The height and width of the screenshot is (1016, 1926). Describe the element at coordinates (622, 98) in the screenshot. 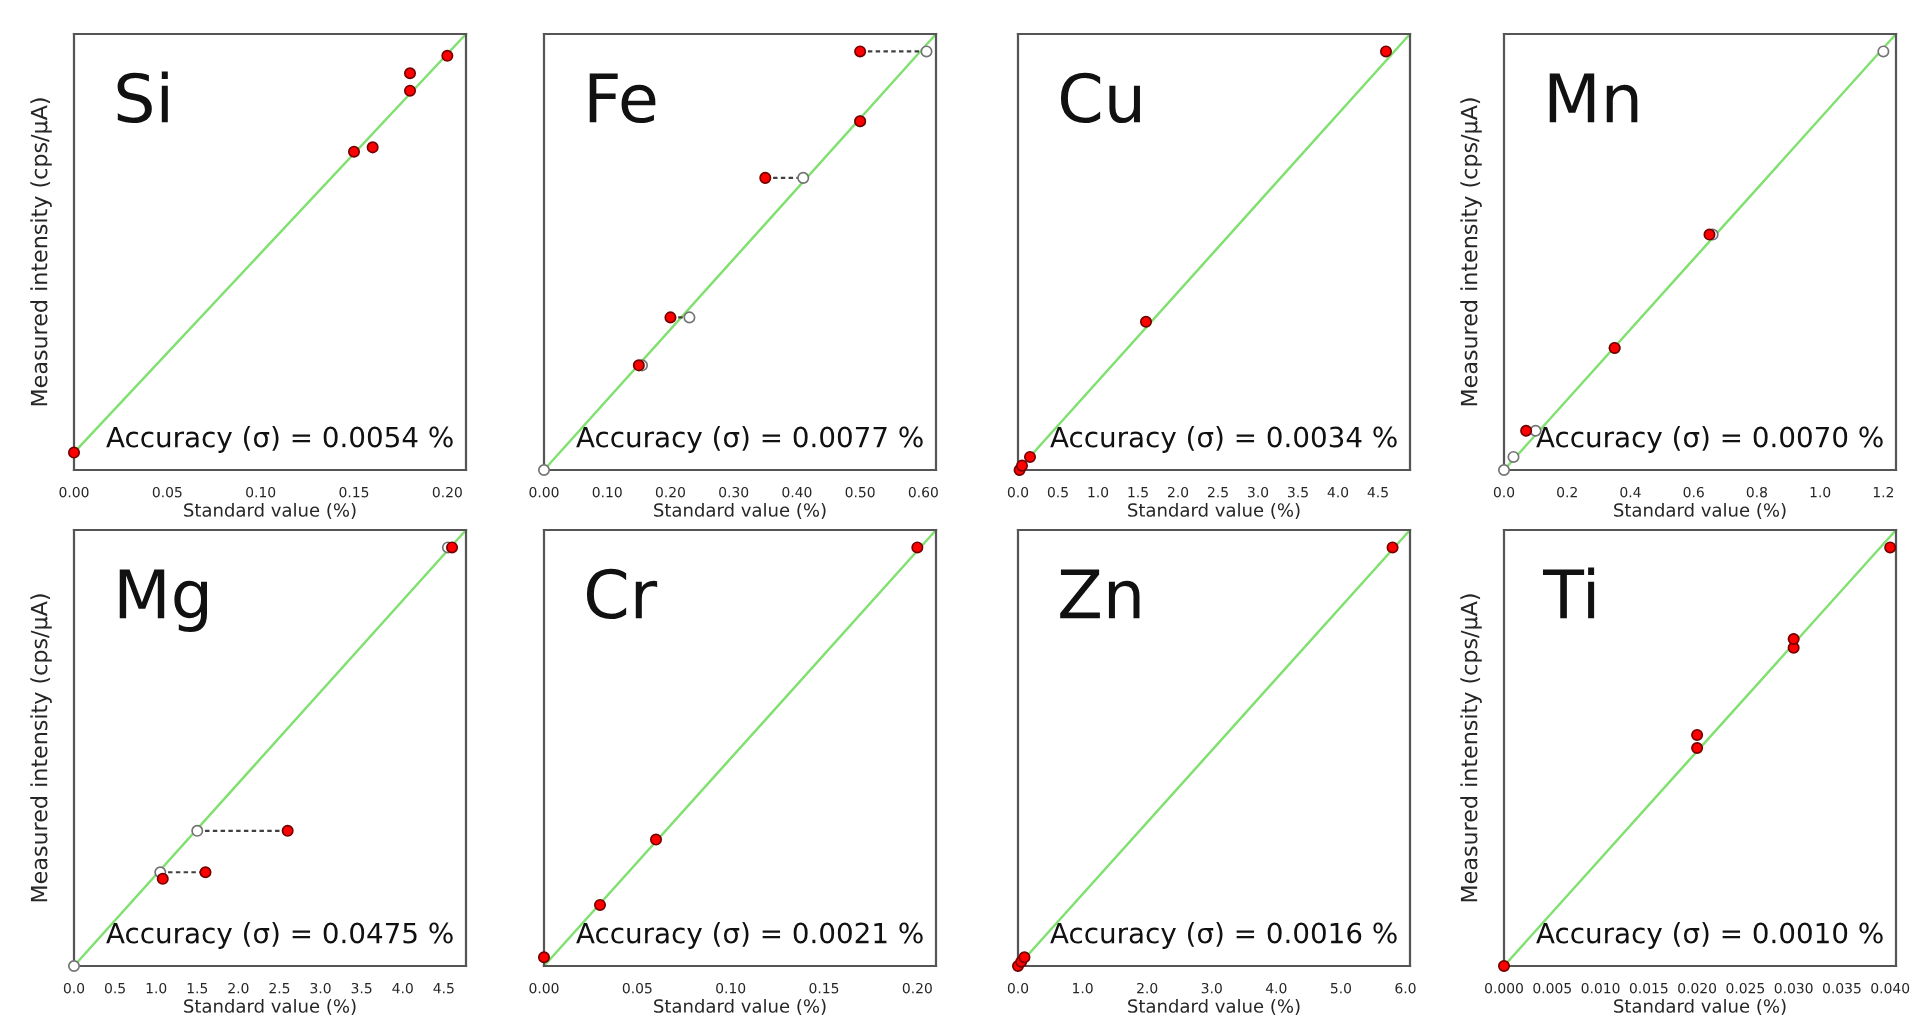

I see `chart-title: Fe` at that location.